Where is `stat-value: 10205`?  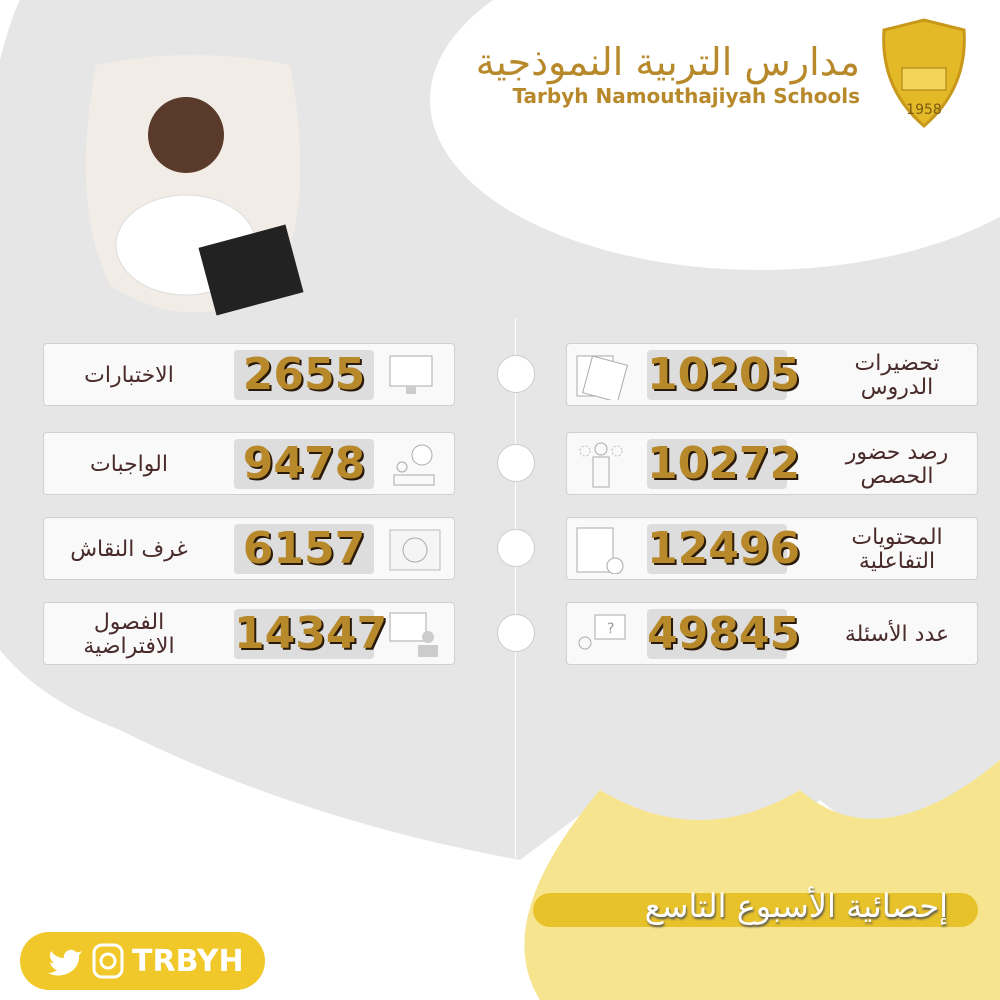 stat-value: 10205 is located at coordinates (724, 374).